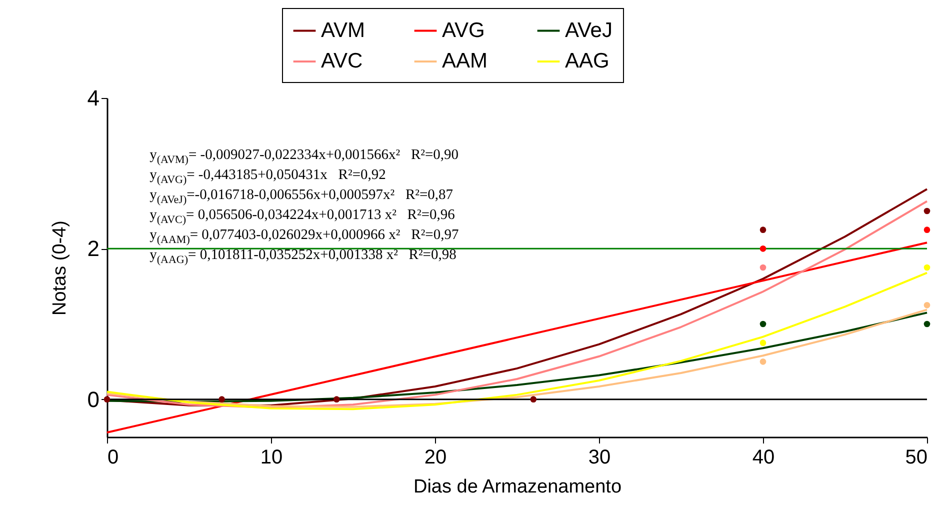  What do you see at coordinates (588, 30) in the screenshot?
I see `legend-label: AVeJ` at bounding box center [588, 30].